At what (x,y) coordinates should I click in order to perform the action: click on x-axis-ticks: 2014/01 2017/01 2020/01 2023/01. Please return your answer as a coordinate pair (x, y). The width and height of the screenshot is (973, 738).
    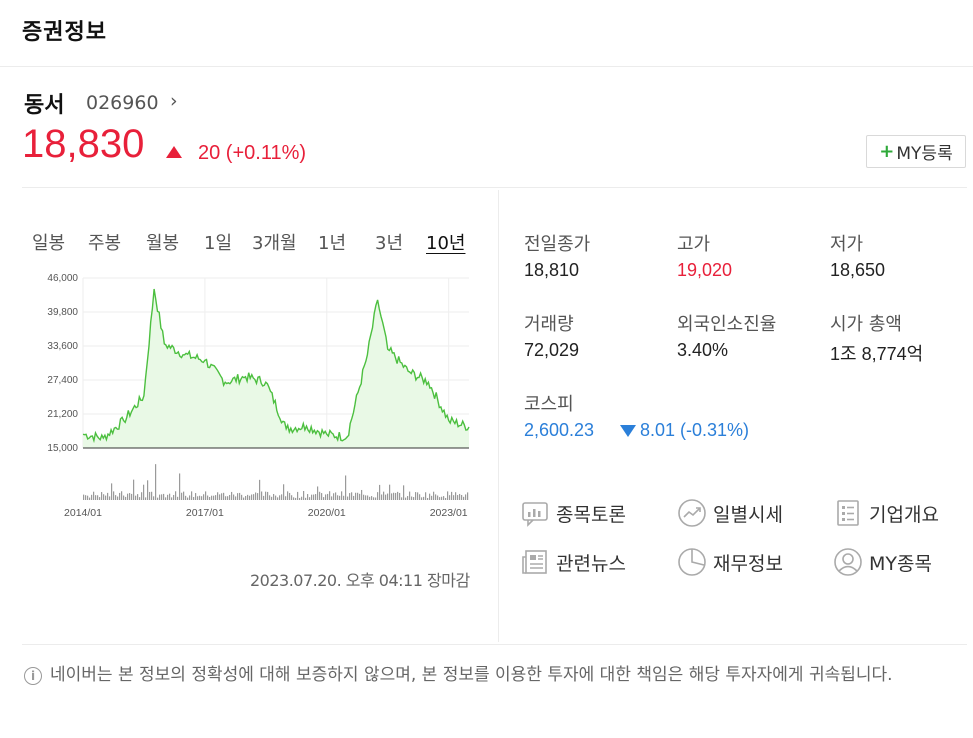
    Looking at the image, I should click on (266, 513).